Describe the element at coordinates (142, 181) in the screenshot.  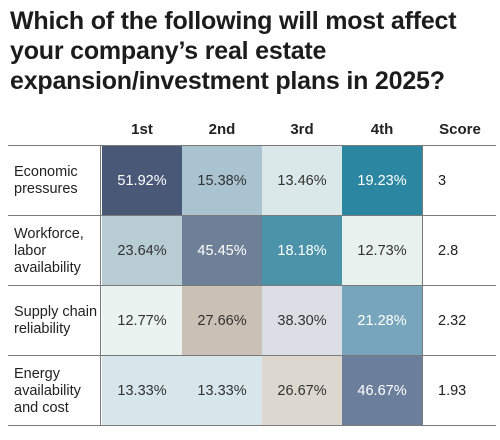
I see `heatmap-cell: 51.92%` at that location.